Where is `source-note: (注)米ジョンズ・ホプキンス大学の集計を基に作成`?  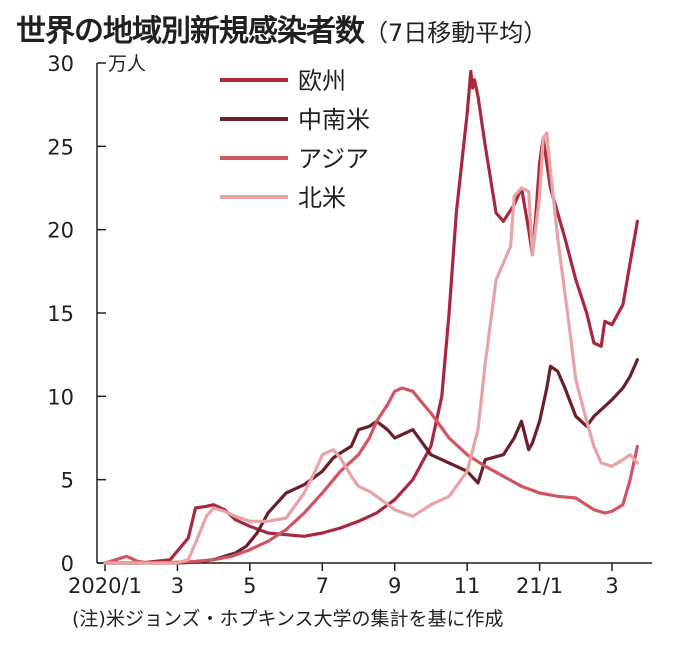 source-note: (注)米ジョンズ・ホプキンス大学の集計を基に作成 is located at coordinates (288, 619).